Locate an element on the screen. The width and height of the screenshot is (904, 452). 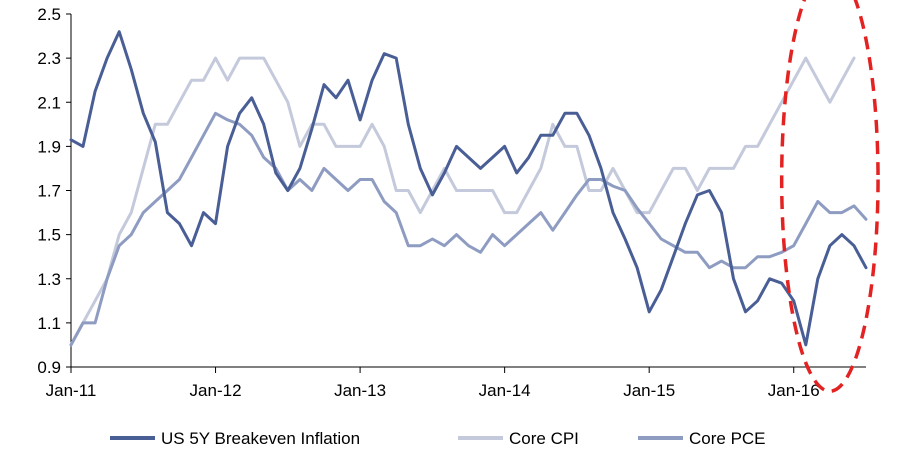
y-tick-label: 1.7 is located at coordinates (49, 191).